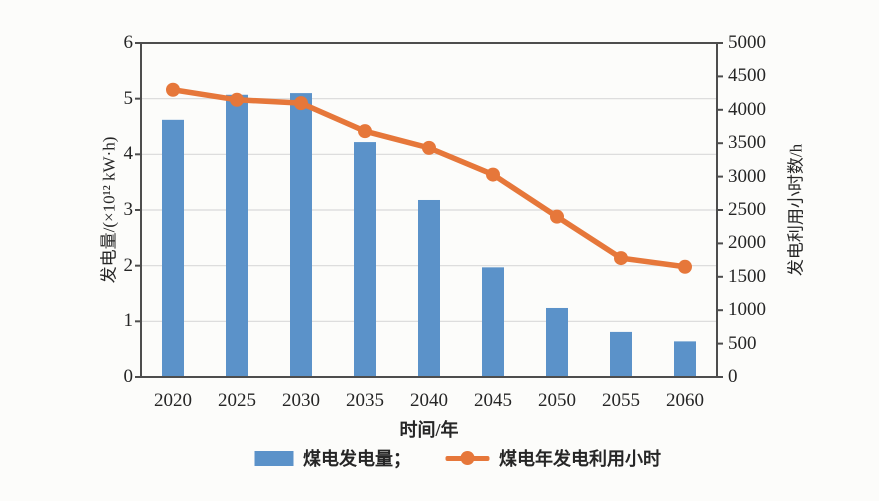 Image resolution: width=879 pixels, height=501 pixels. What do you see at coordinates (273, 458) in the screenshot?
I see `legend-bar-swatch-icon` at bounding box center [273, 458].